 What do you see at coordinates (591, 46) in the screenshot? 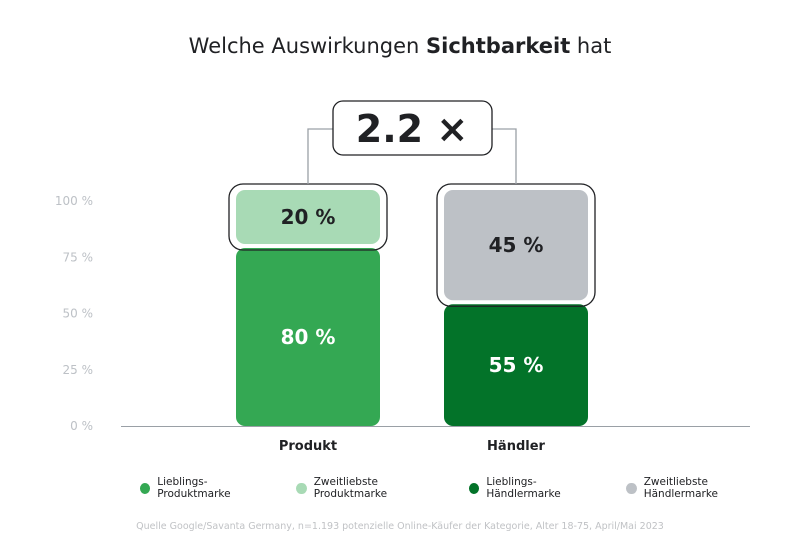
I see `title-suffix: hat` at bounding box center [591, 46].